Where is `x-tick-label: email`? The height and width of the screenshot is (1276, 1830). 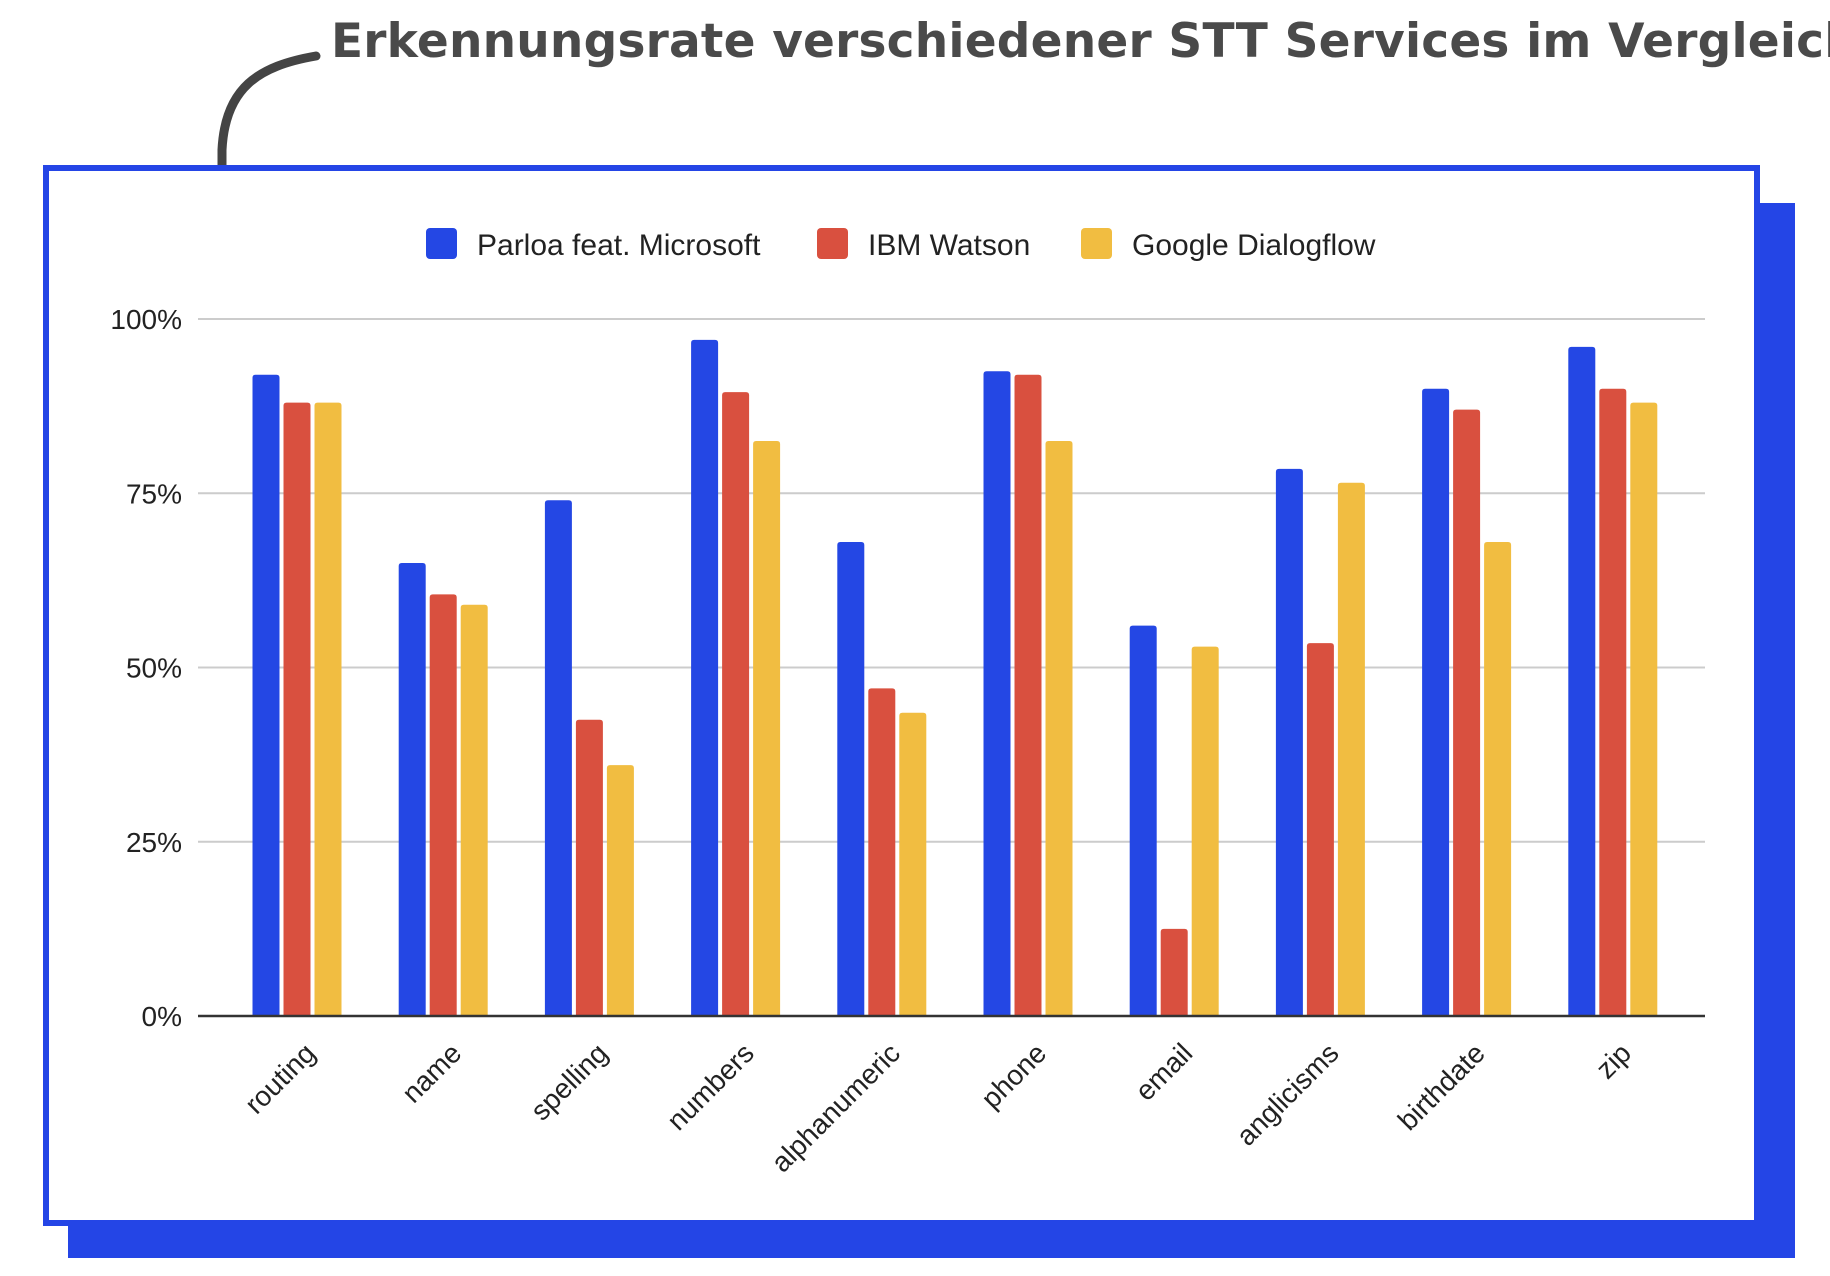
x-tick-label: email is located at coordinates (1163, 1071).